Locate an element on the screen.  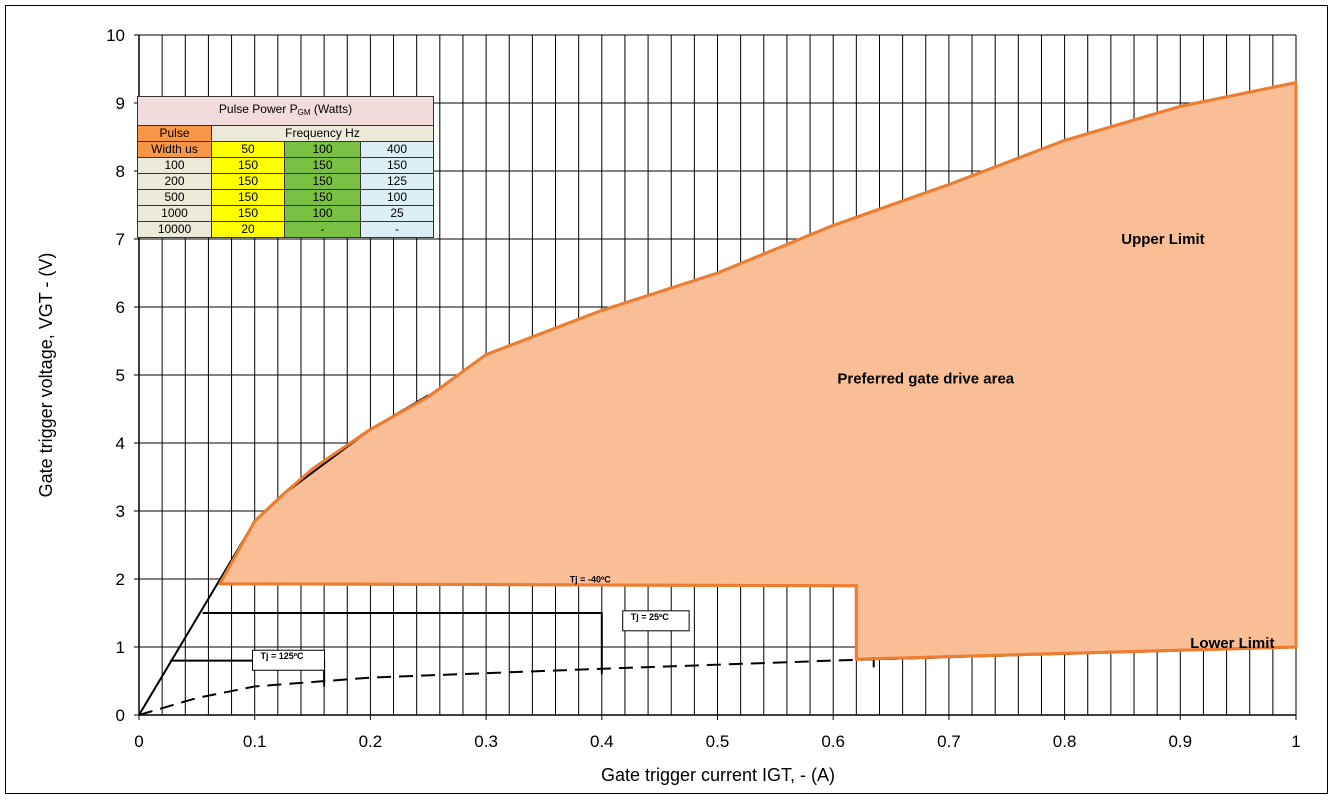
table-row: 100 150 150 150 is located at coordinates (285, 165).